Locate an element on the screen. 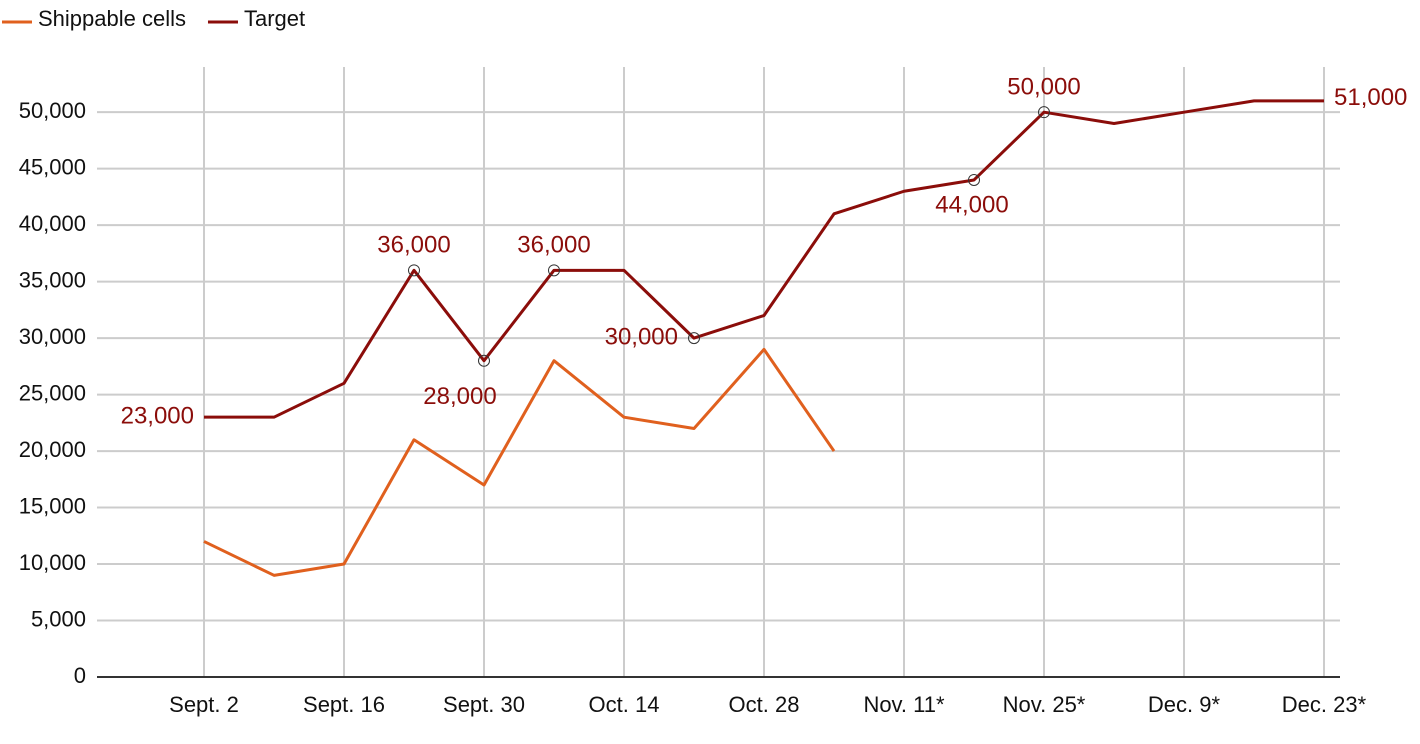 The width and height of the screenshot is (1420, 744). data-label: 44,000 is located at coordinates (971, 204).